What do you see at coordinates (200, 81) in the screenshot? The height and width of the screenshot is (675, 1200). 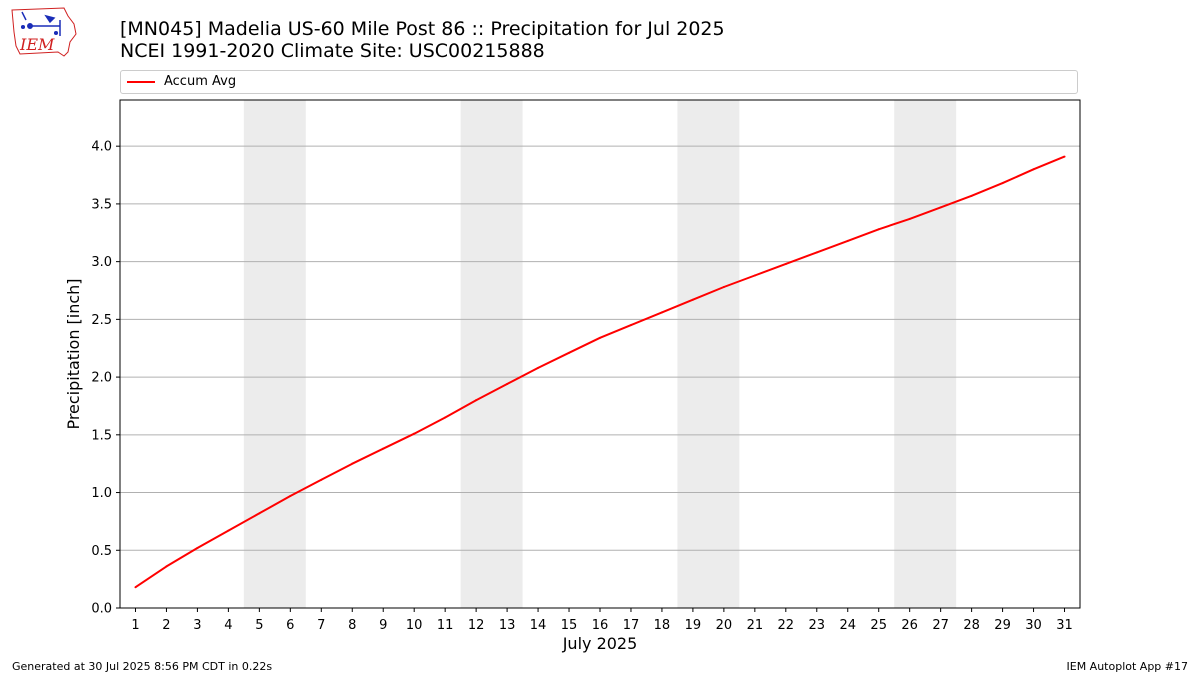 I see `legend-label: Accum Avg` at bounding box center [200, 81].